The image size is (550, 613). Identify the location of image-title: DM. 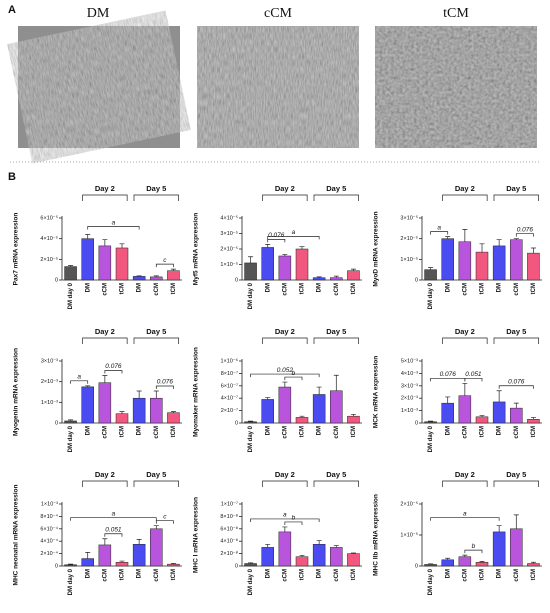
(98, 13).